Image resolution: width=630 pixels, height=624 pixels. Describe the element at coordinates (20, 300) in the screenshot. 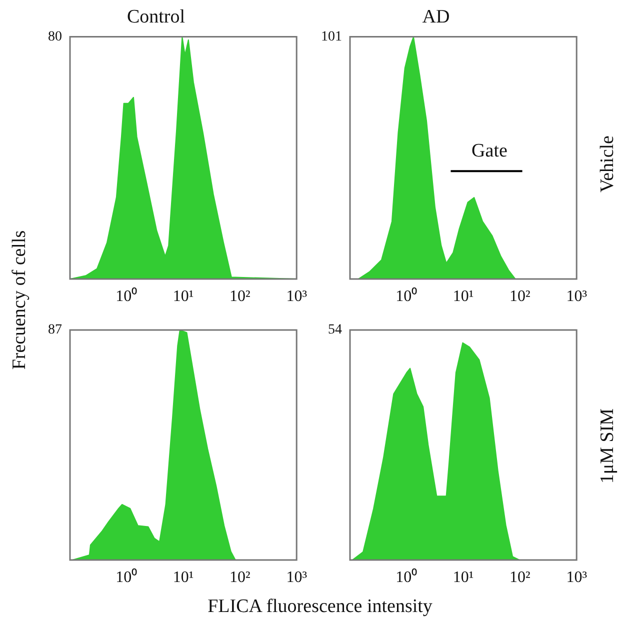

I see `y-axis-title: Frecuency of cells` at that location.